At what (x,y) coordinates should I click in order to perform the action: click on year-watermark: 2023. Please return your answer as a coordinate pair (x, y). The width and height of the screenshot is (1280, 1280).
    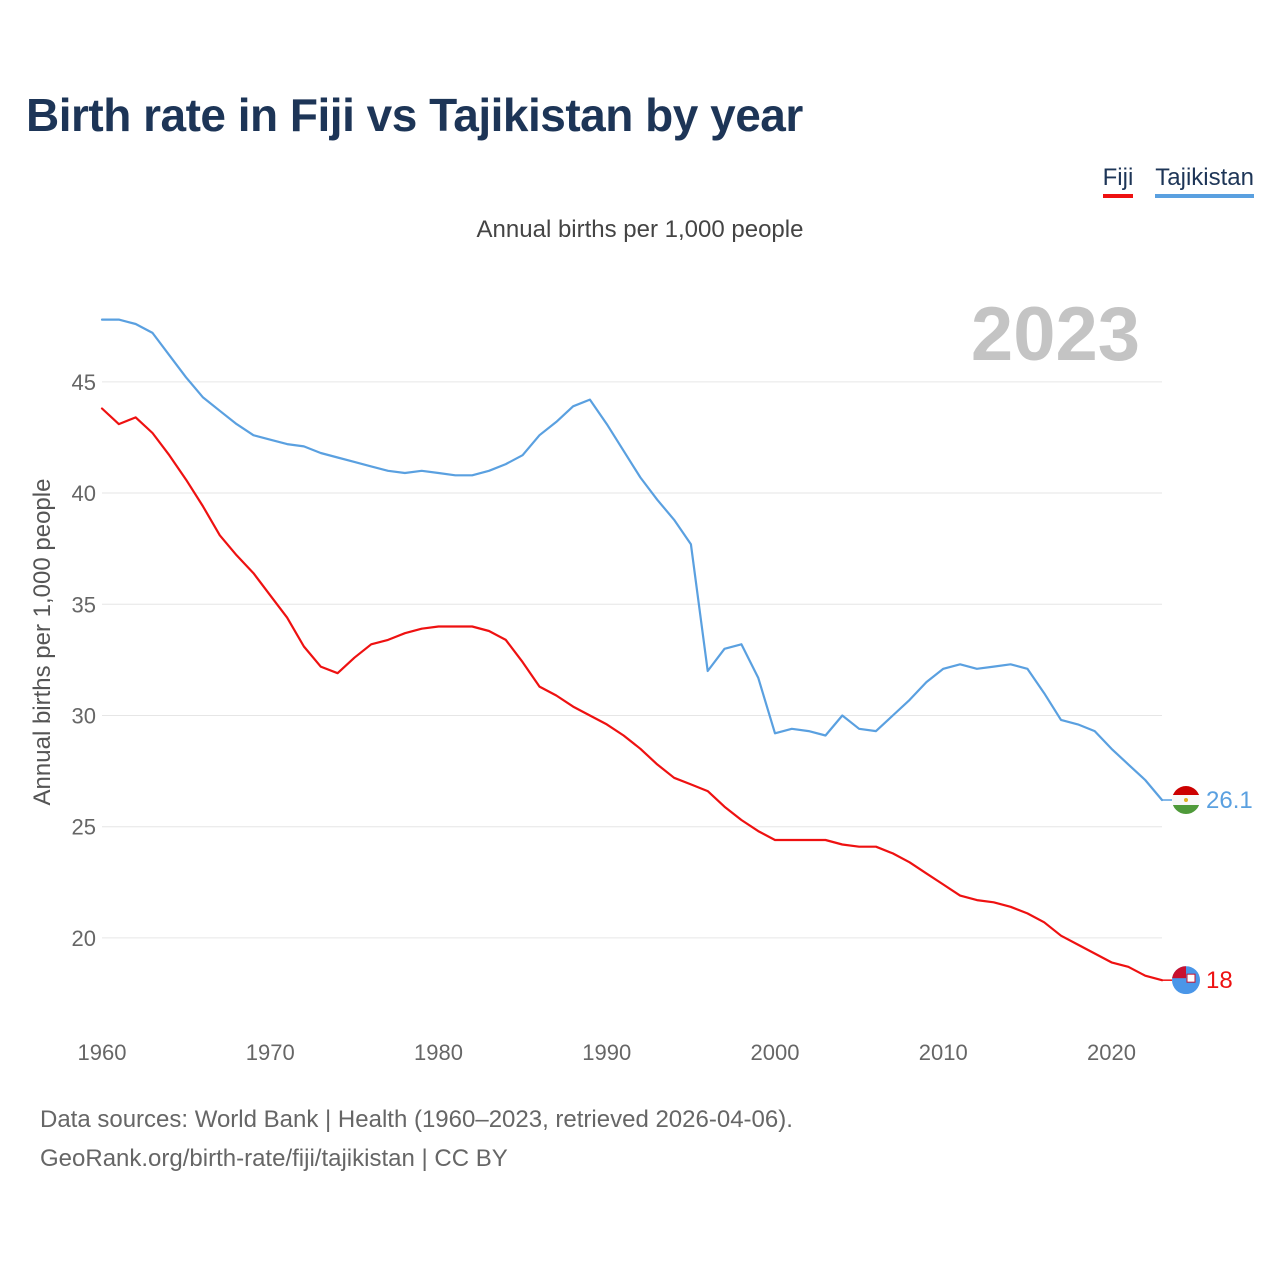
    Looking at the image, I should click on (1055, 334).